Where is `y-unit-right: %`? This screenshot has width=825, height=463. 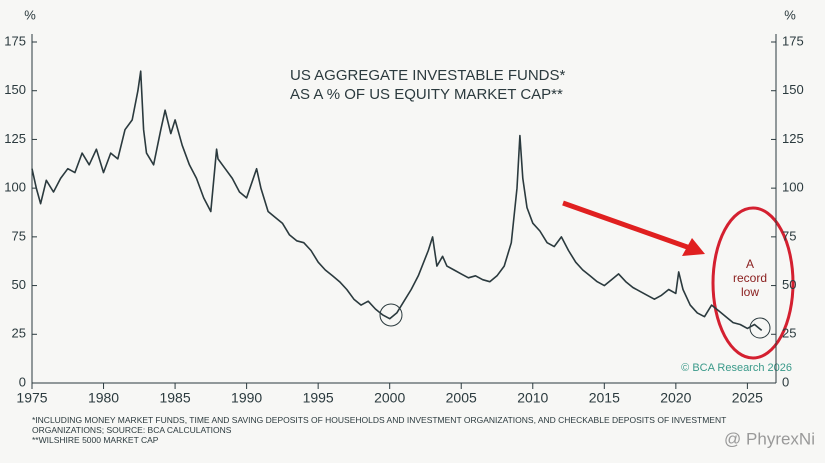
y-unit-right: % is located at coordinates (790, 14).